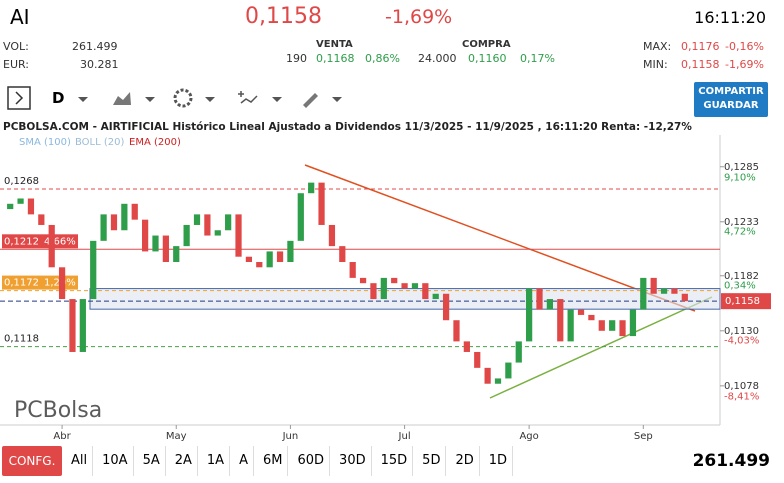  I want to click on config-button: CONFG., so click(32, 461).